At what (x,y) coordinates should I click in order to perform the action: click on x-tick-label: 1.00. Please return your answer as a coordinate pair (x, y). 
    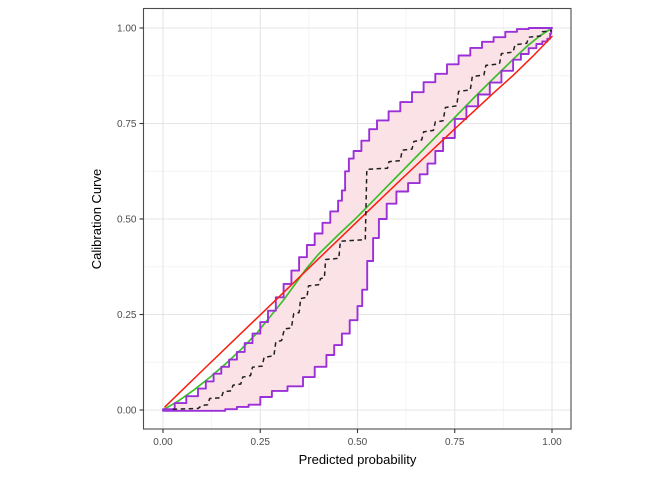
    Looking at the image, I should click on (552, 442).